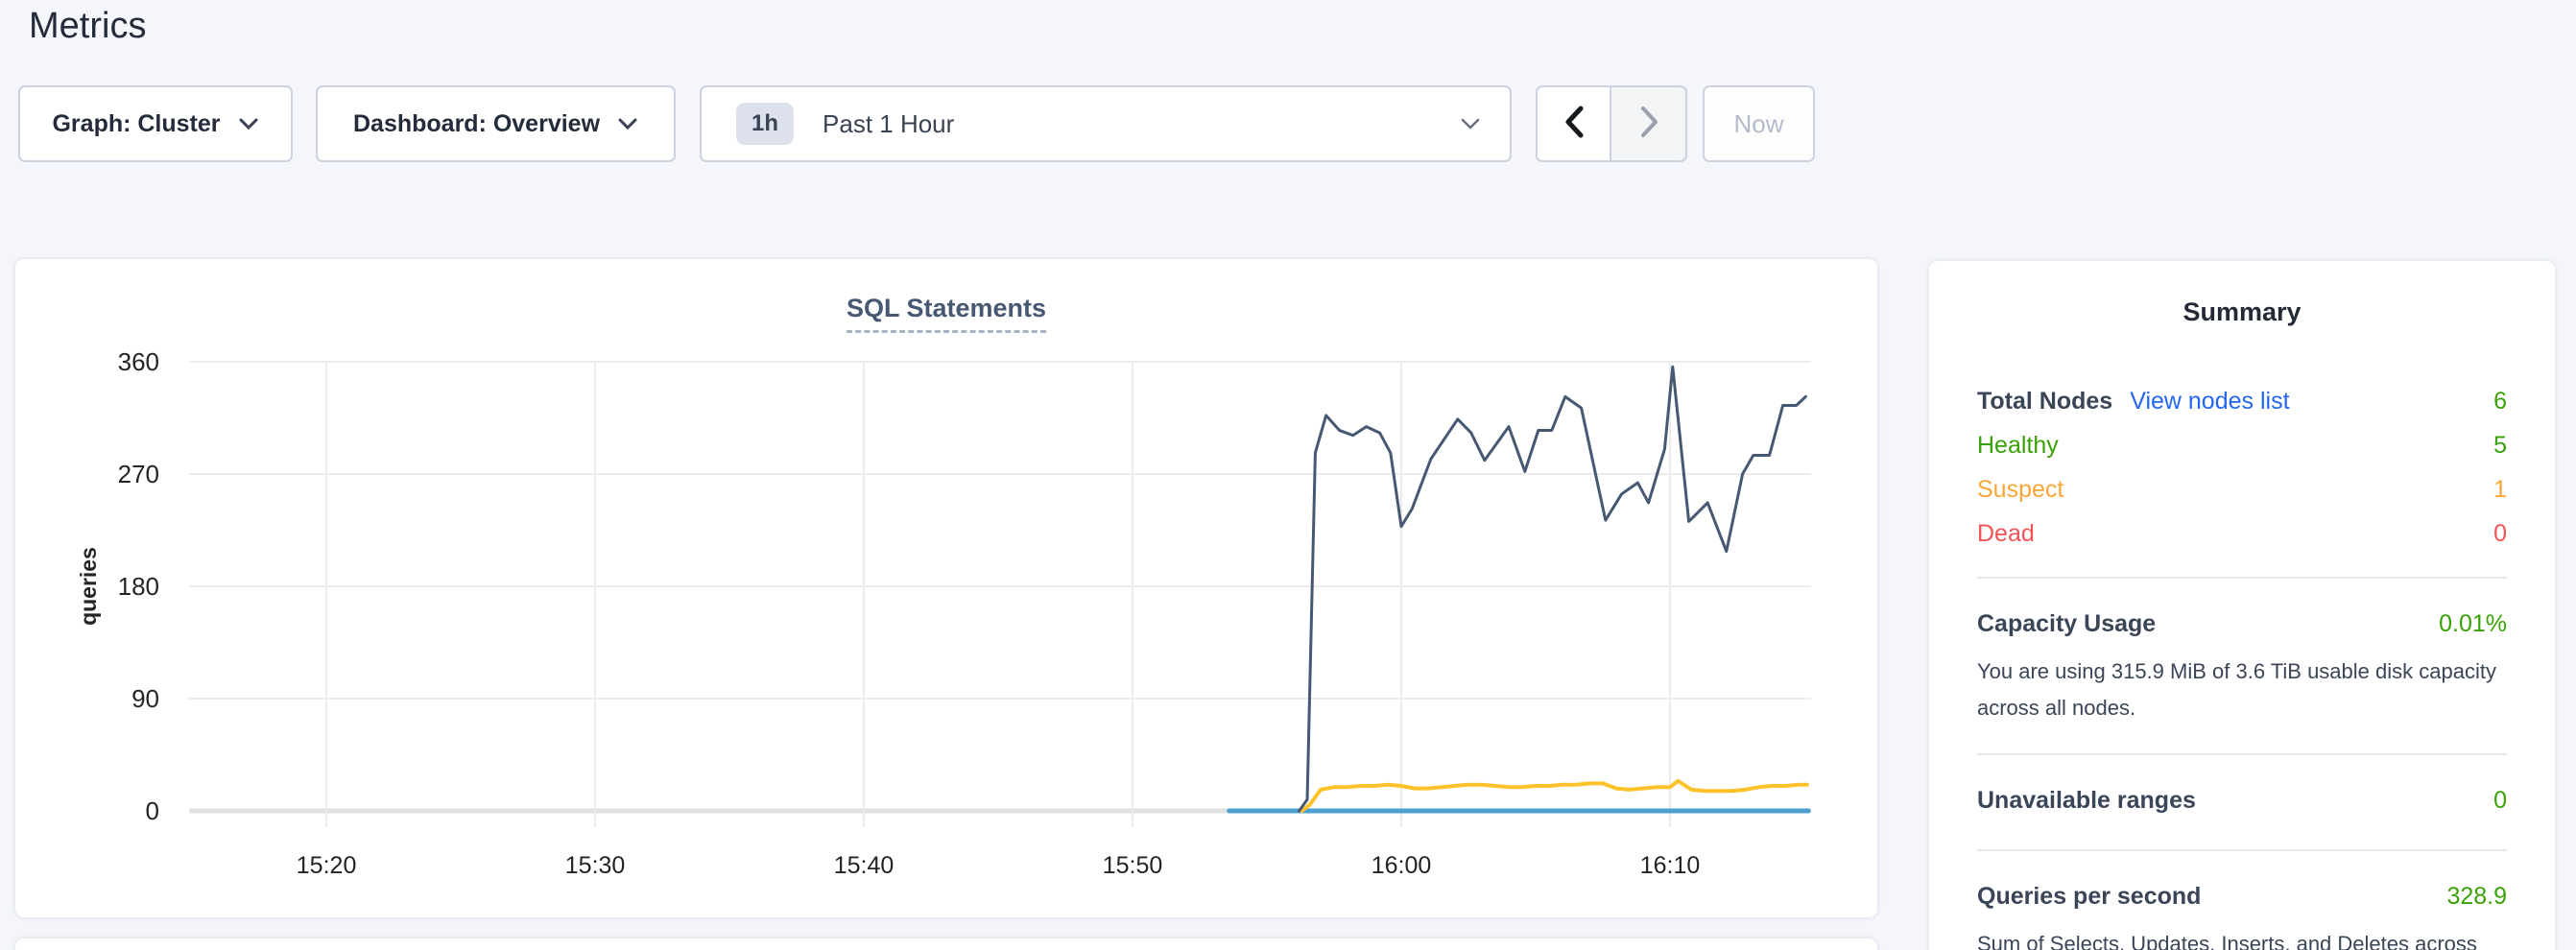 This screenshot has height=950, width=2576. What do you see at coordinates (2476, 896) in the screenshot?
I see `queries-per-second-value: 328.9` at bounding box center [2476, 896].